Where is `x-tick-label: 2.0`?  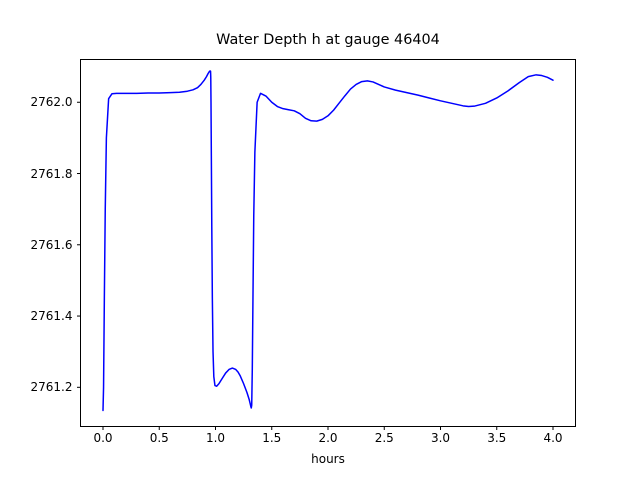
x-tick-label: 2.0 is located at coordinates (328, 438).